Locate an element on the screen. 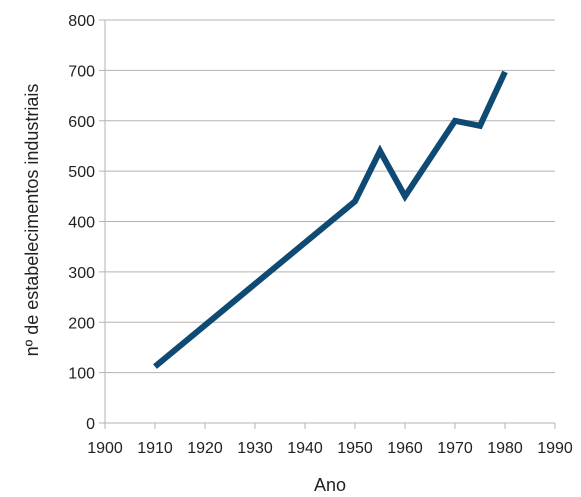 The height and width of the screenshot is (497, 581). y-tick-label: 800 is located at coordinates (81, 21).